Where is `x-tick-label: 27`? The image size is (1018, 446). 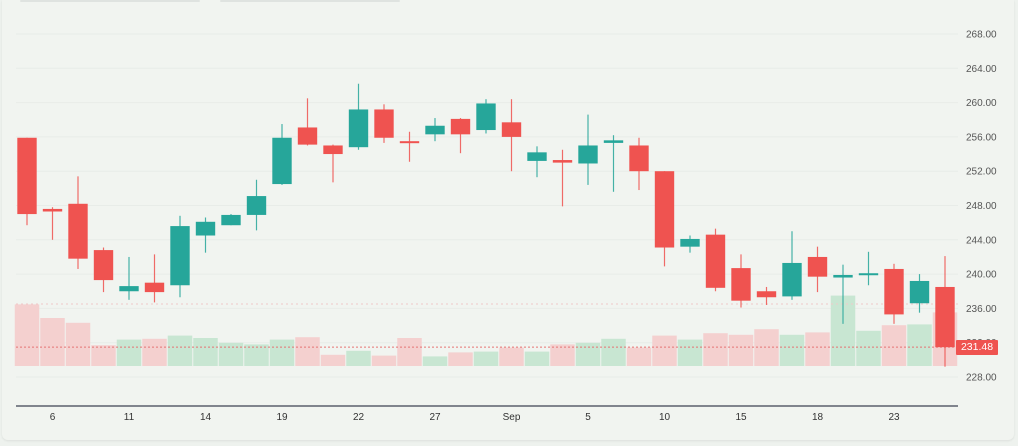 x-tick-label: 27 is located at coordinates (435, 417).